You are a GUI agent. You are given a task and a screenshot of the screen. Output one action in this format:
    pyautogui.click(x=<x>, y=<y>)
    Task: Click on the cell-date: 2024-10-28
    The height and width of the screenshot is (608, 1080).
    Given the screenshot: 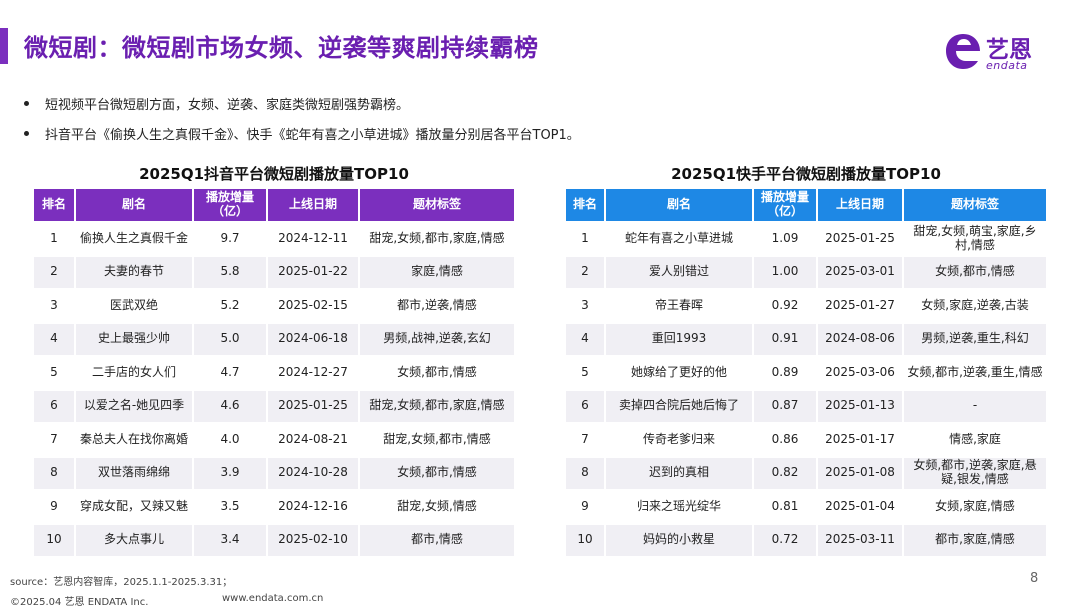 What is the action you would take?
    pyautogui.click(x=314, y=472)
    